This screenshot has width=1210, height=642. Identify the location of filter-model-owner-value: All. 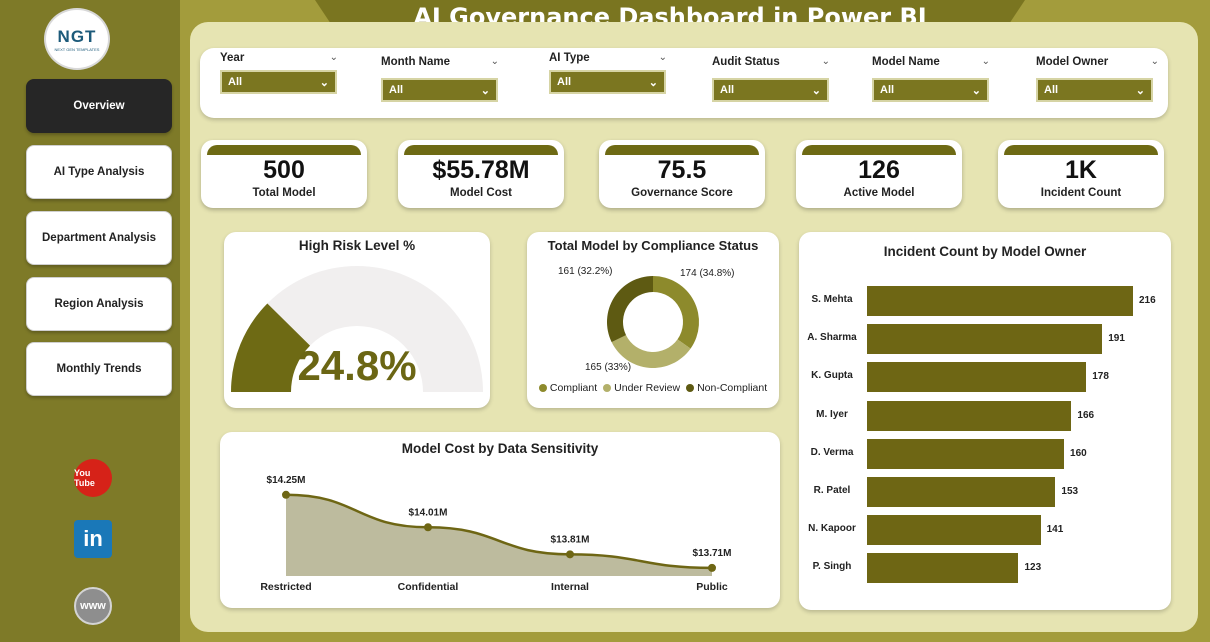
(1051, 90).